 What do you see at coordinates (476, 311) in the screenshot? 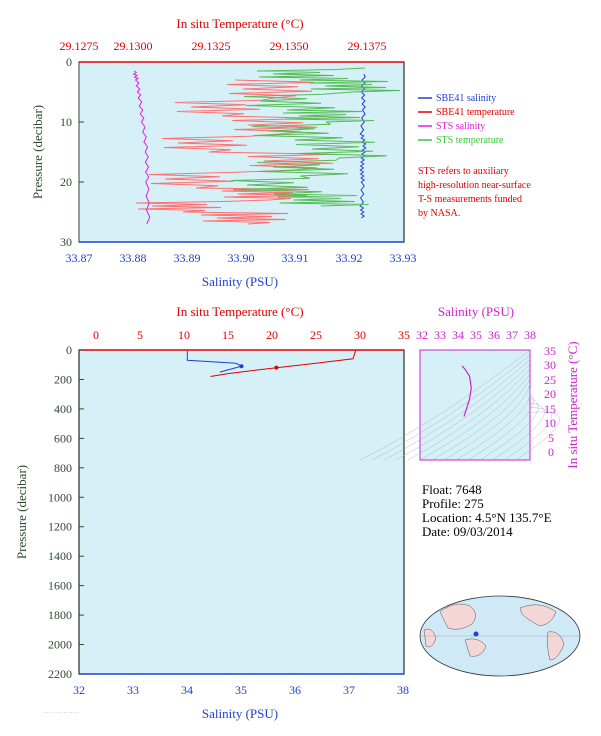
I see `ts-salinity-axis-label: Salinity (PSU)` at bounding box center [476, 311].